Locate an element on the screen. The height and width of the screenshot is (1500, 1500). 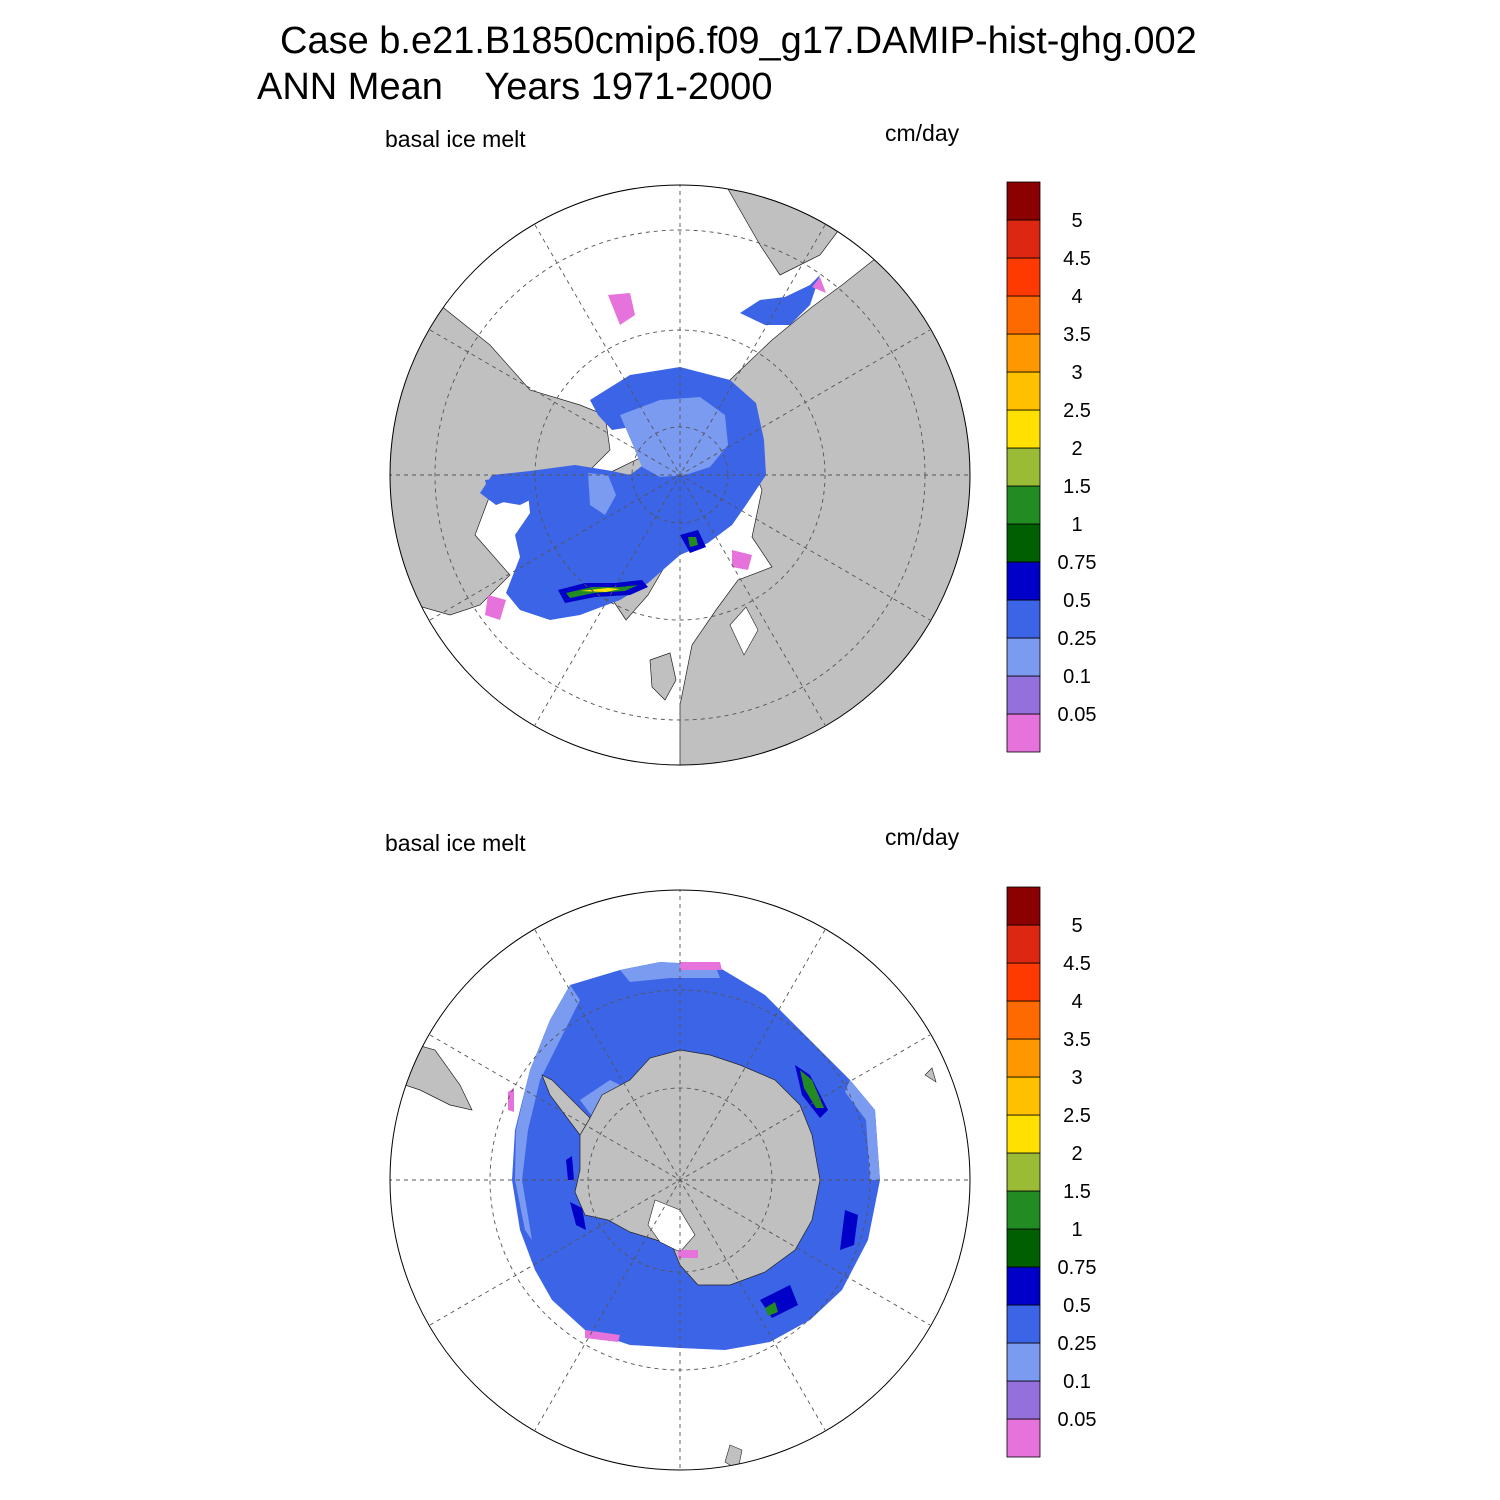
north-units-label: cm/day is located at coordinates (922, 133).